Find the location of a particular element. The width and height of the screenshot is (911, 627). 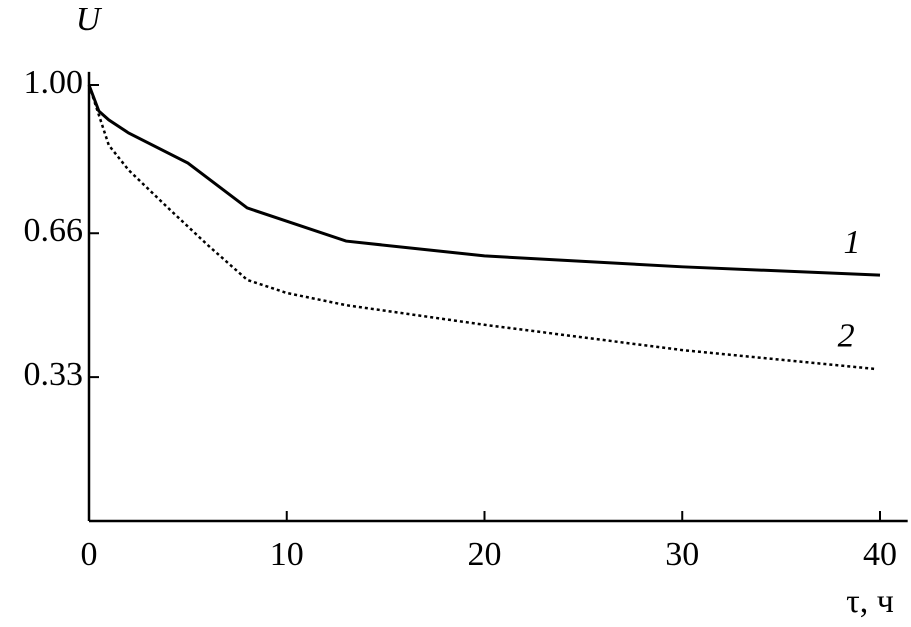

y-tick-label: 1.00 is located at coordinates (54, 82).